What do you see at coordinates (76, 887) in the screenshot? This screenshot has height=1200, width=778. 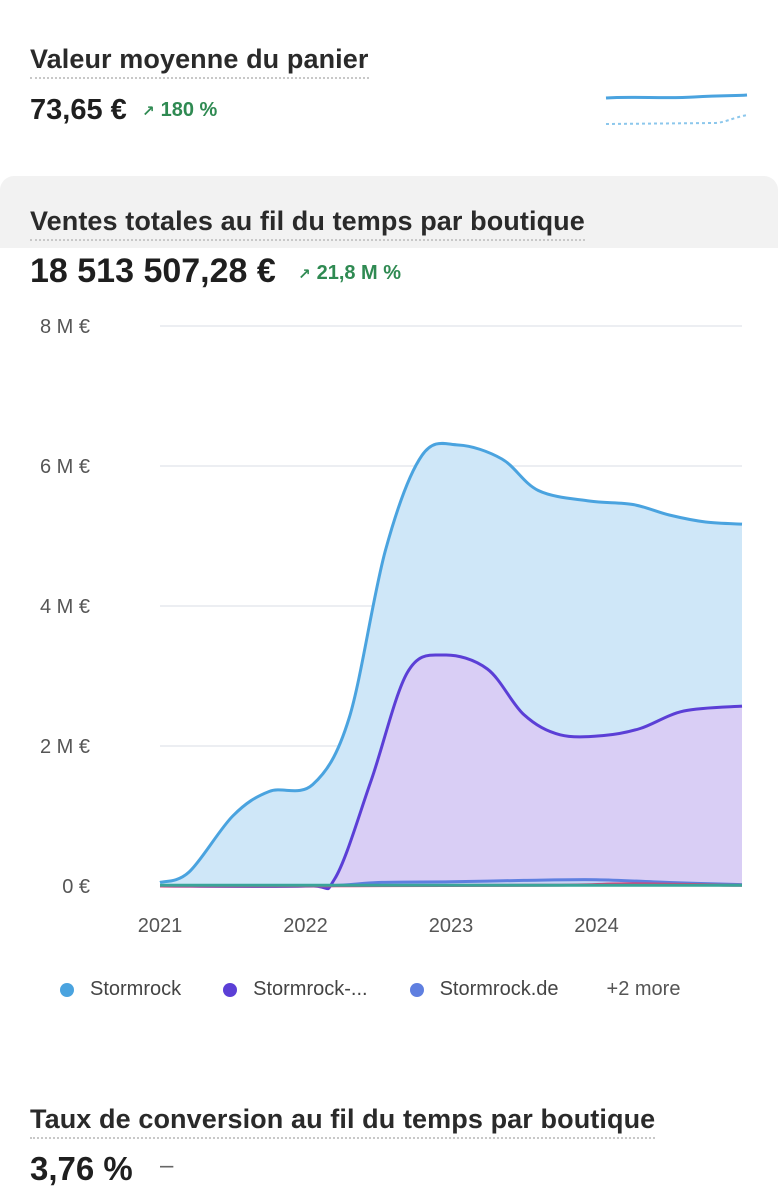 I see `y-tick-label: 0 €` at bounding box center [76, 887].